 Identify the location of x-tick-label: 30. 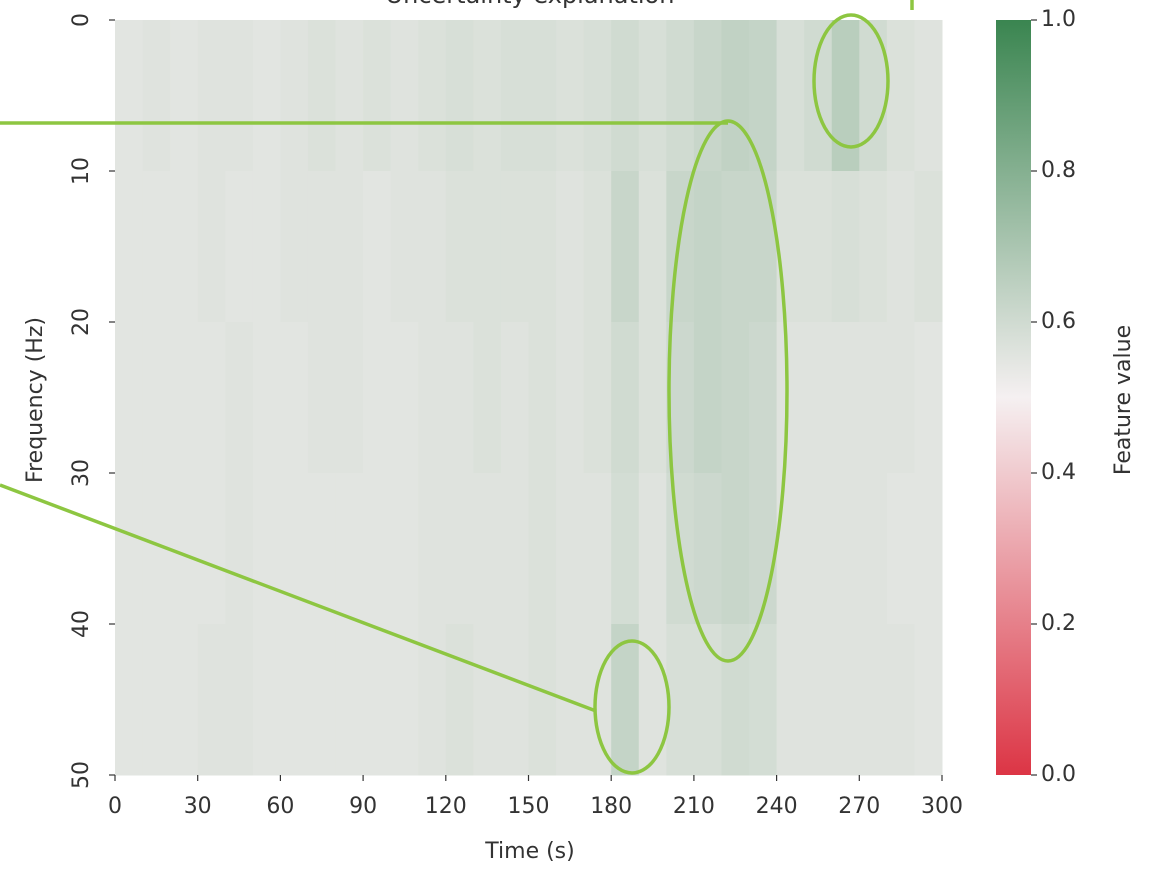
(198, 806).